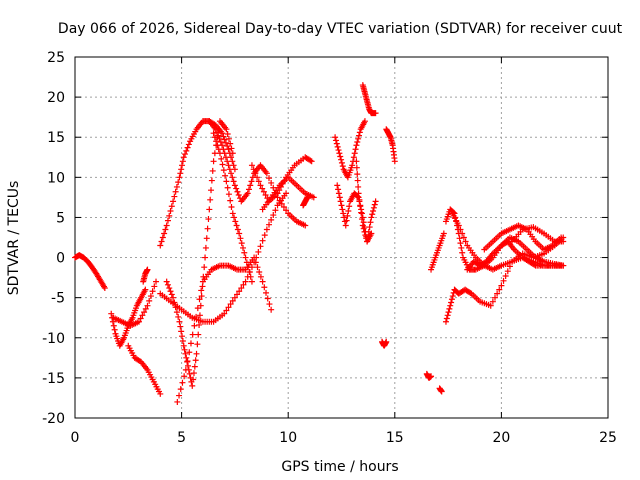 The image size is (640, 480). I want to click on y-tick-label: -5, so click(58, 299).